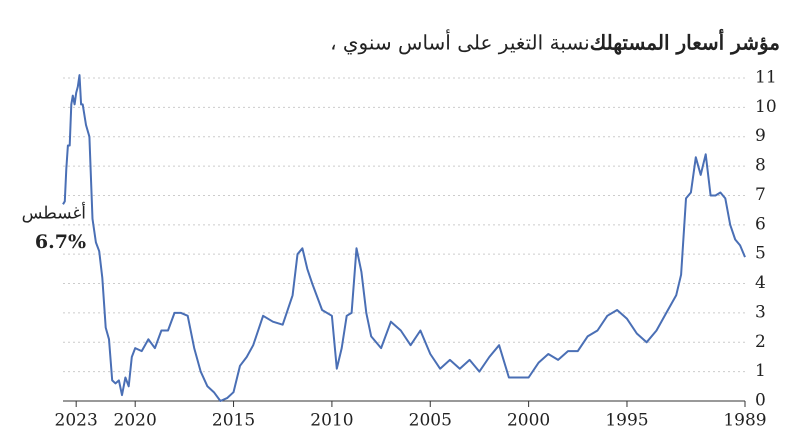  I want to click on x-tick-label: 2010, so click(331, 421).